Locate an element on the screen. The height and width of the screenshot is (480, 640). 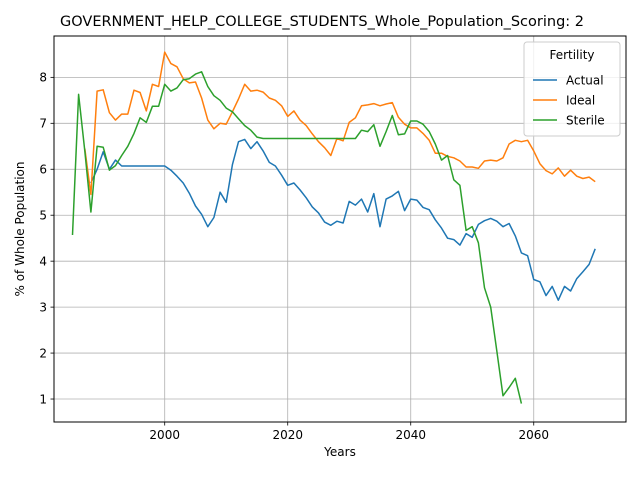
y-tick-label: 3 is located at coordinates (43, 307).